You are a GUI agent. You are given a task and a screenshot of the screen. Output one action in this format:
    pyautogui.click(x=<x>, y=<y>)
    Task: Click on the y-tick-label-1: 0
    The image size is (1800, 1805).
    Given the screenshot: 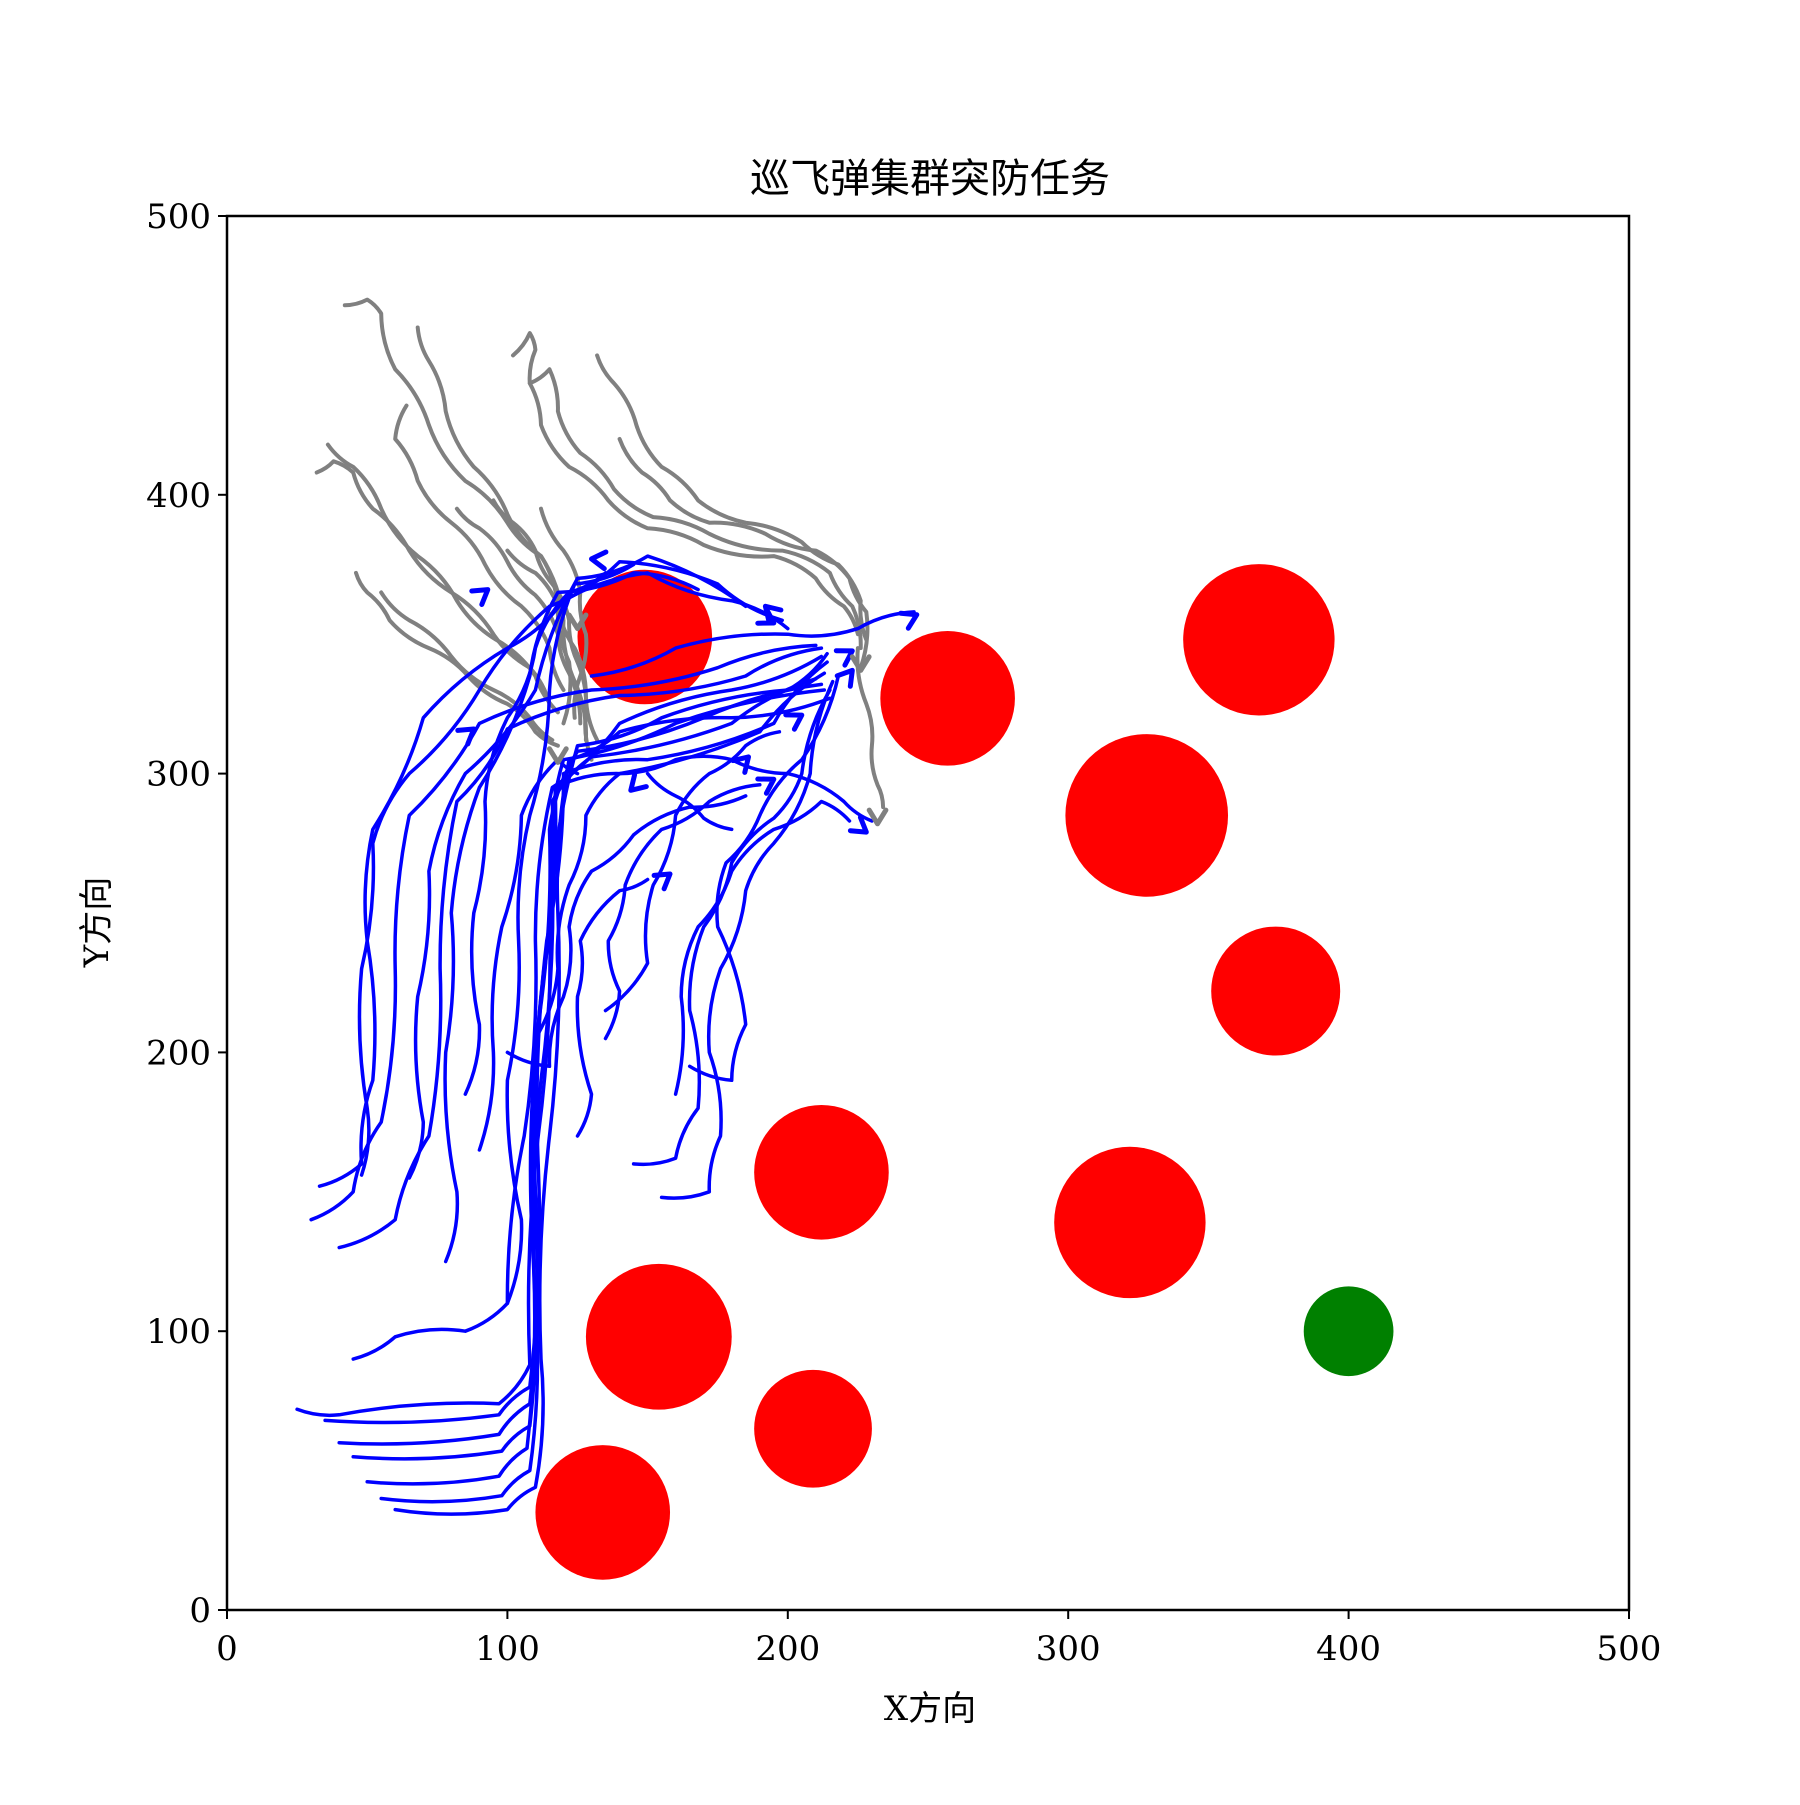 What is the action you would take?
    pyautogui.click(x=200, y=1611)
    